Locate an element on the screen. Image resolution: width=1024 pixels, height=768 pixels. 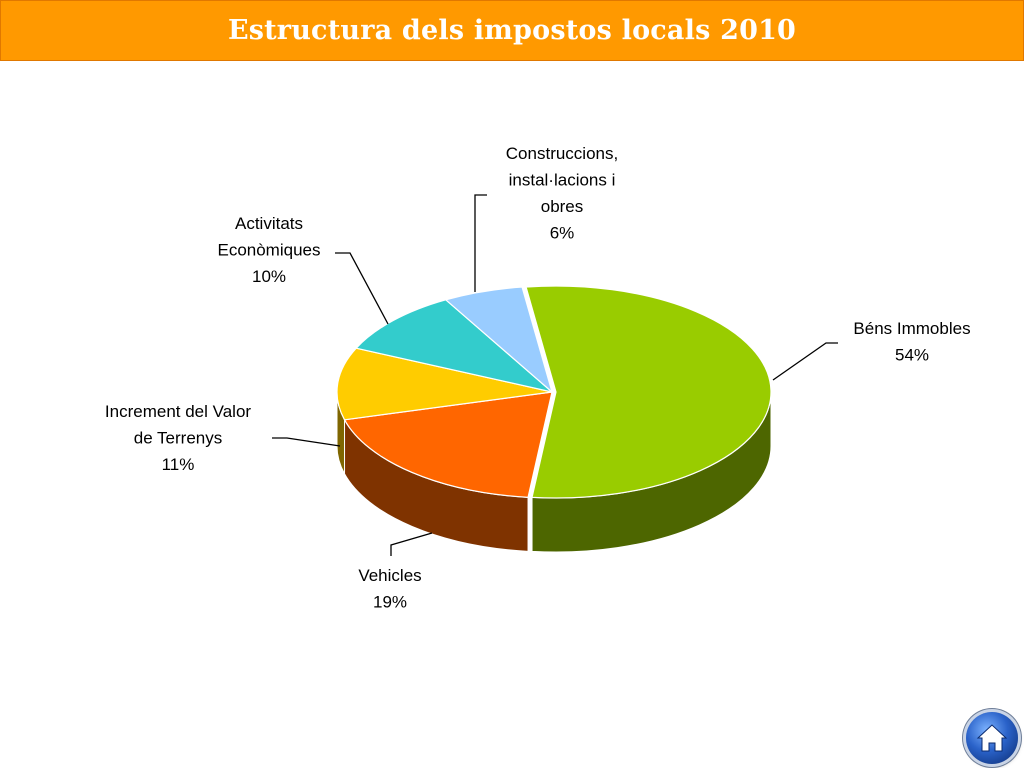
home-button is located at coordinates (992, 738).